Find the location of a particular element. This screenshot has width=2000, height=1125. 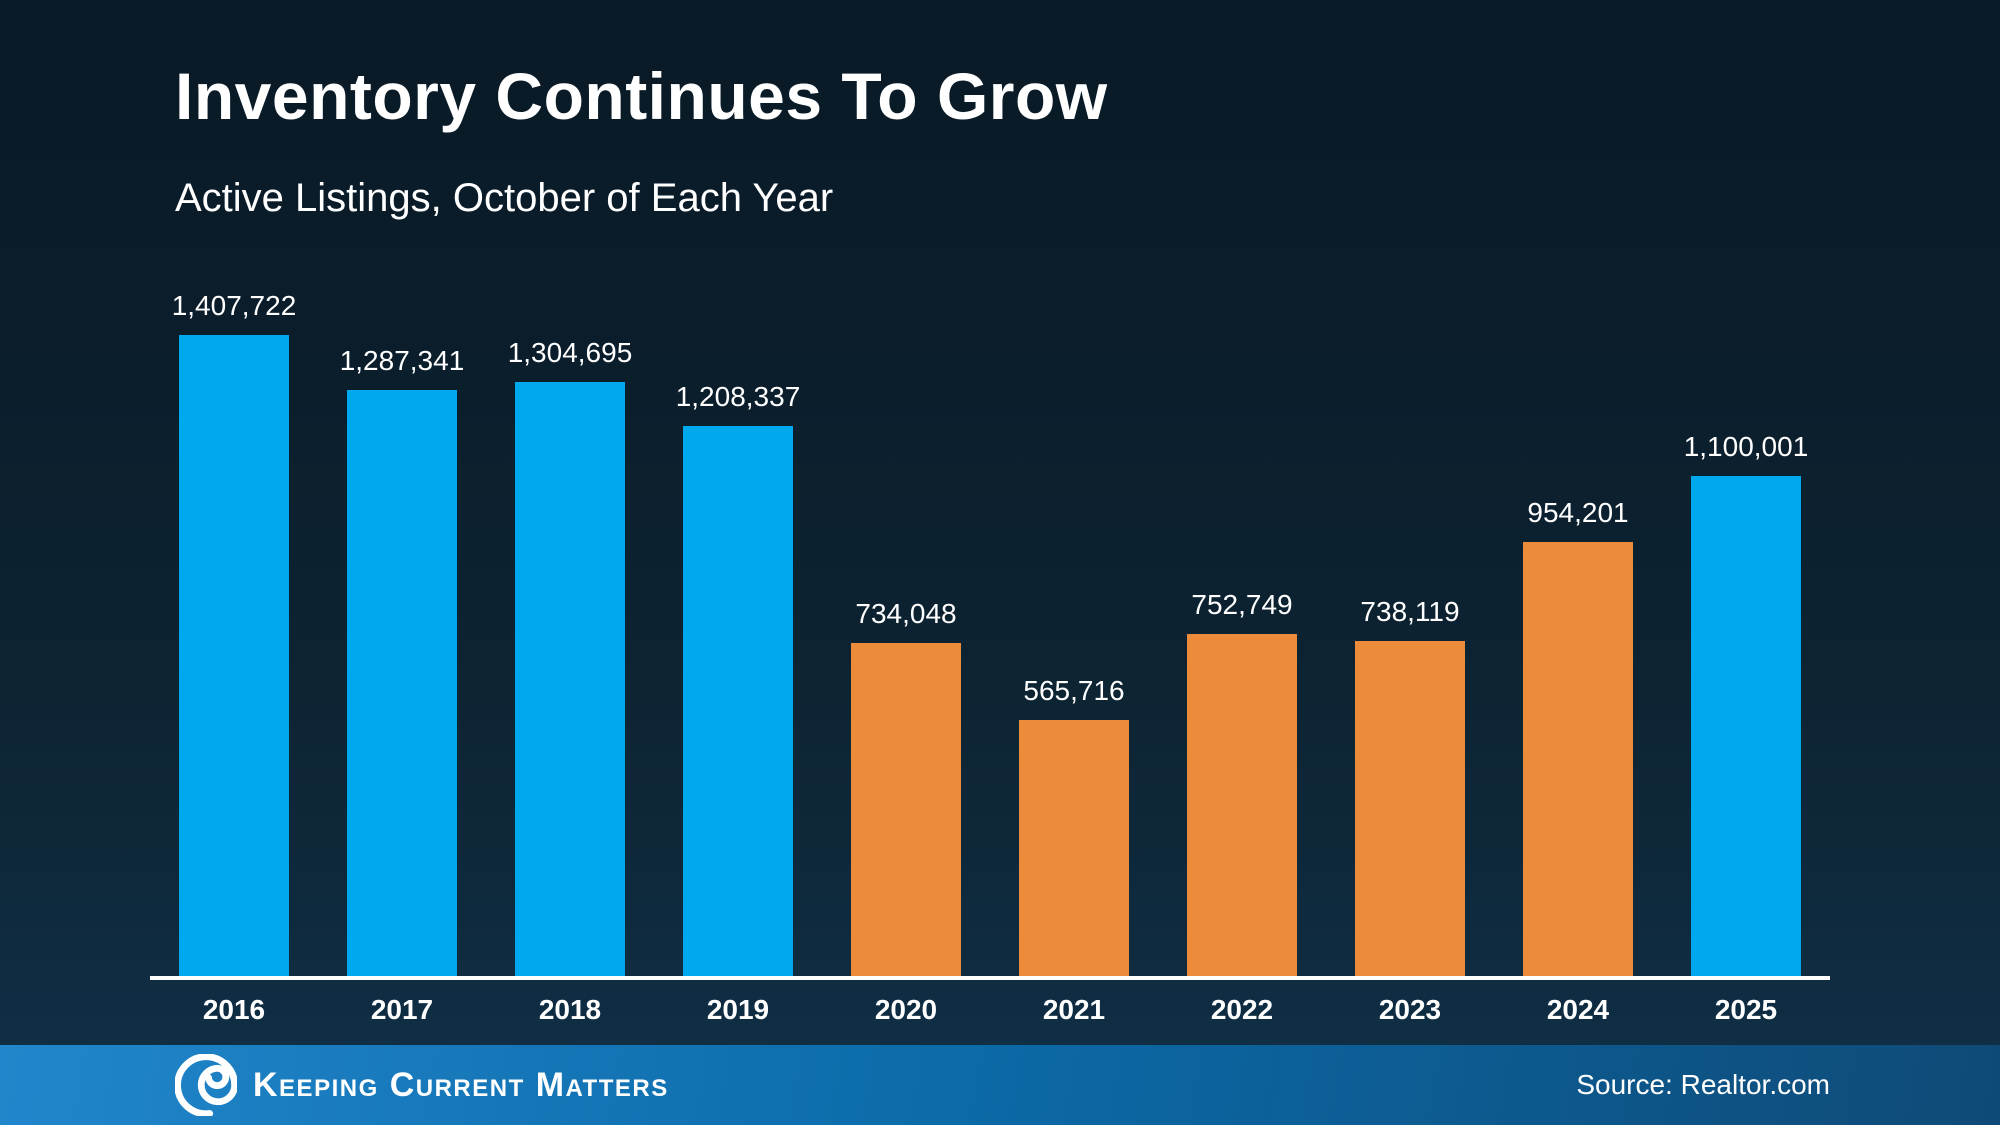

bar-2018 is located at coordinates (570, 680).